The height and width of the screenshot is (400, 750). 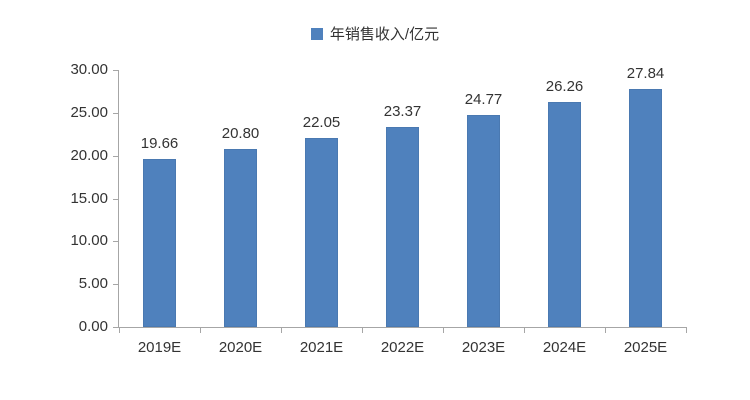 I want to click on bar-value-label: 23.37, so click(x=402, y=111).